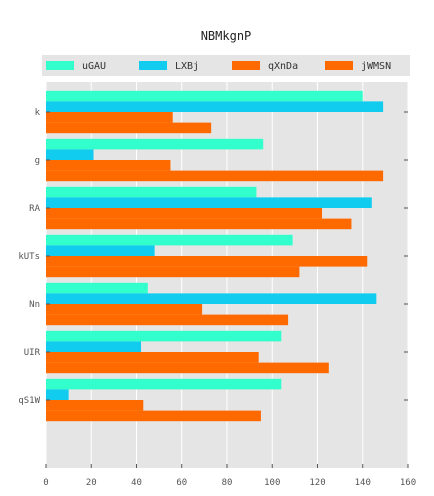  I want to click on bar-LXBj-g, so click(70, 154).